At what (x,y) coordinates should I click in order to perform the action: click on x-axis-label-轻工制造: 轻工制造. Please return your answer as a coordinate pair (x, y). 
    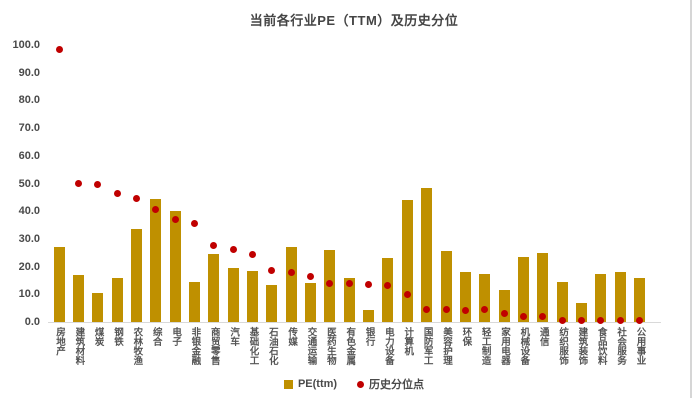
    Looking at the image, I should click on (485, 346).